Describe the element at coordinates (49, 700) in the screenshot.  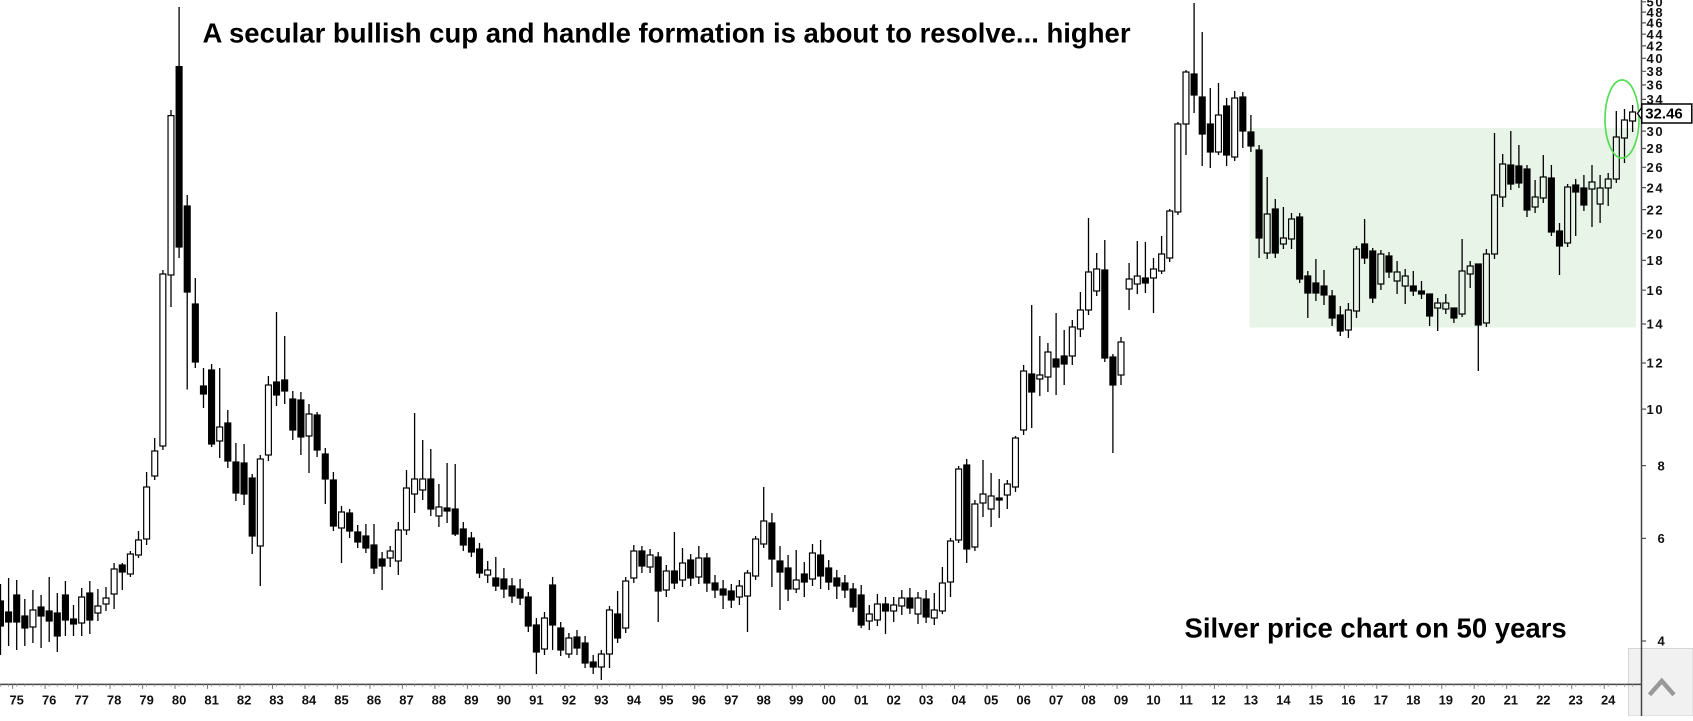
I see `svg-text: 76` at that location.